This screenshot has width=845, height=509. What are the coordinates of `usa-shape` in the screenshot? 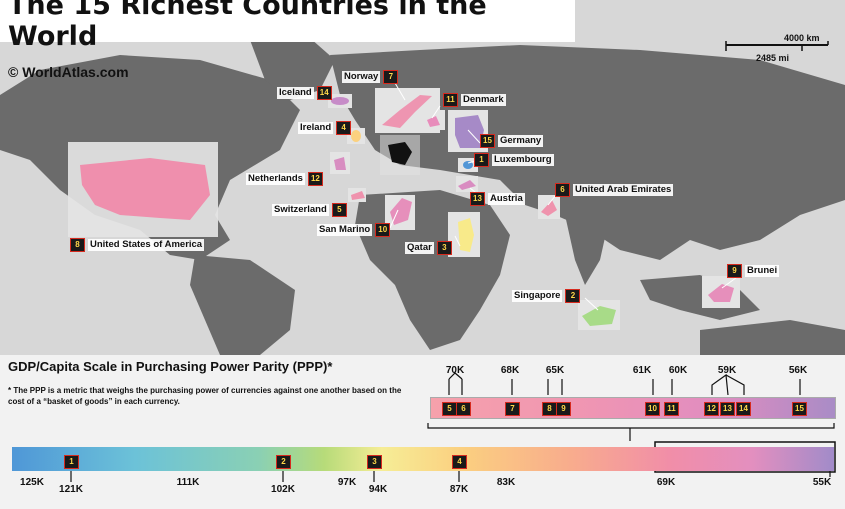 It's located at (145, 189).